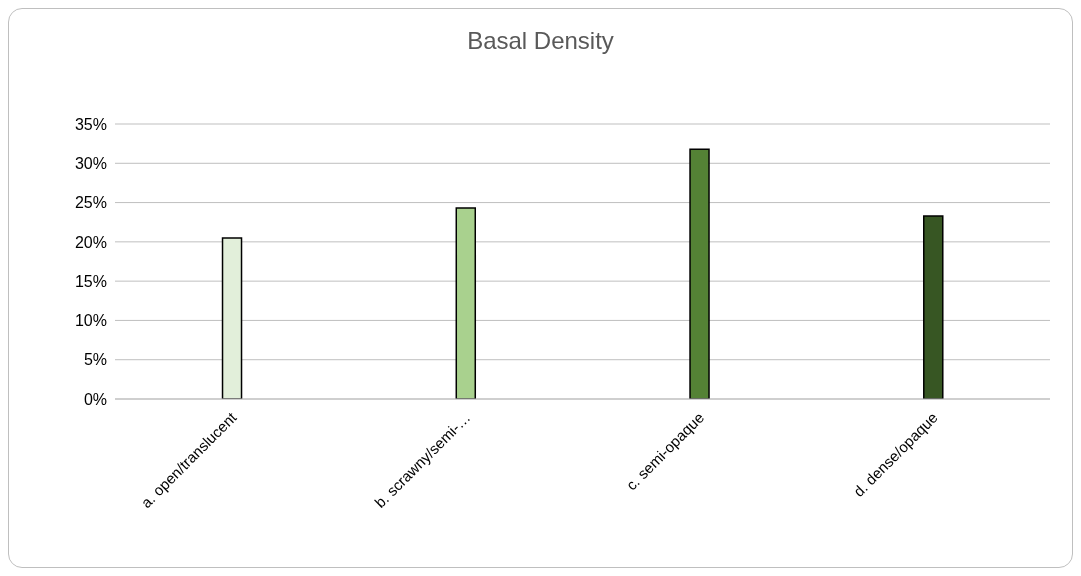 The image size is (1081, 576). What do you see at coordinates (95, 399) in the screenshot?
I see `y-tick-label: 0%` at bounding box center [95, 399].